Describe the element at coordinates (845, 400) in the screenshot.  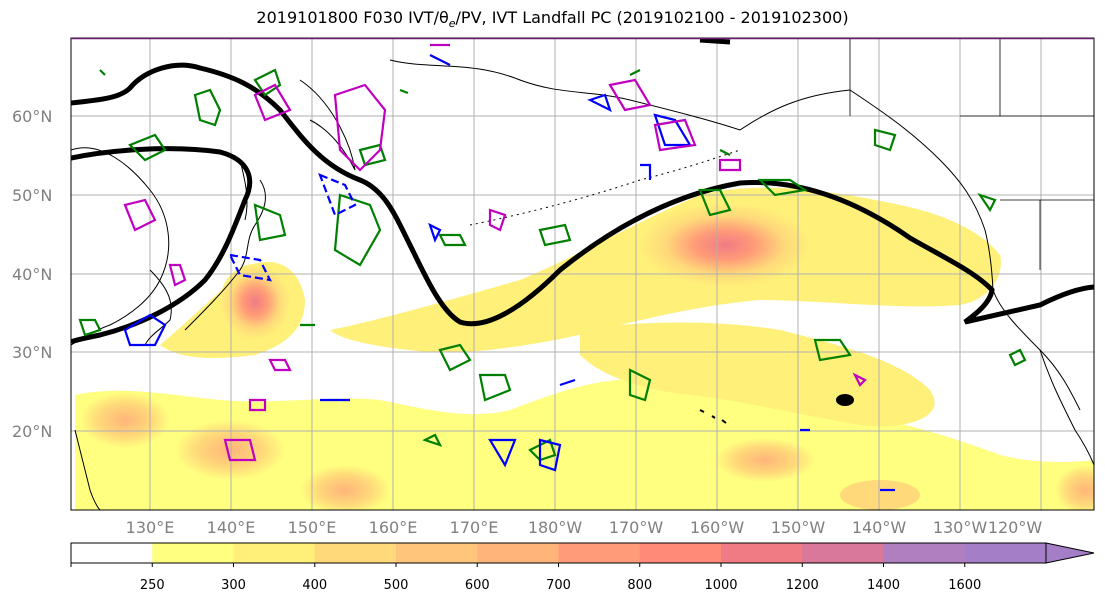
I see `ivt-landfall-pc-blob` at that location.